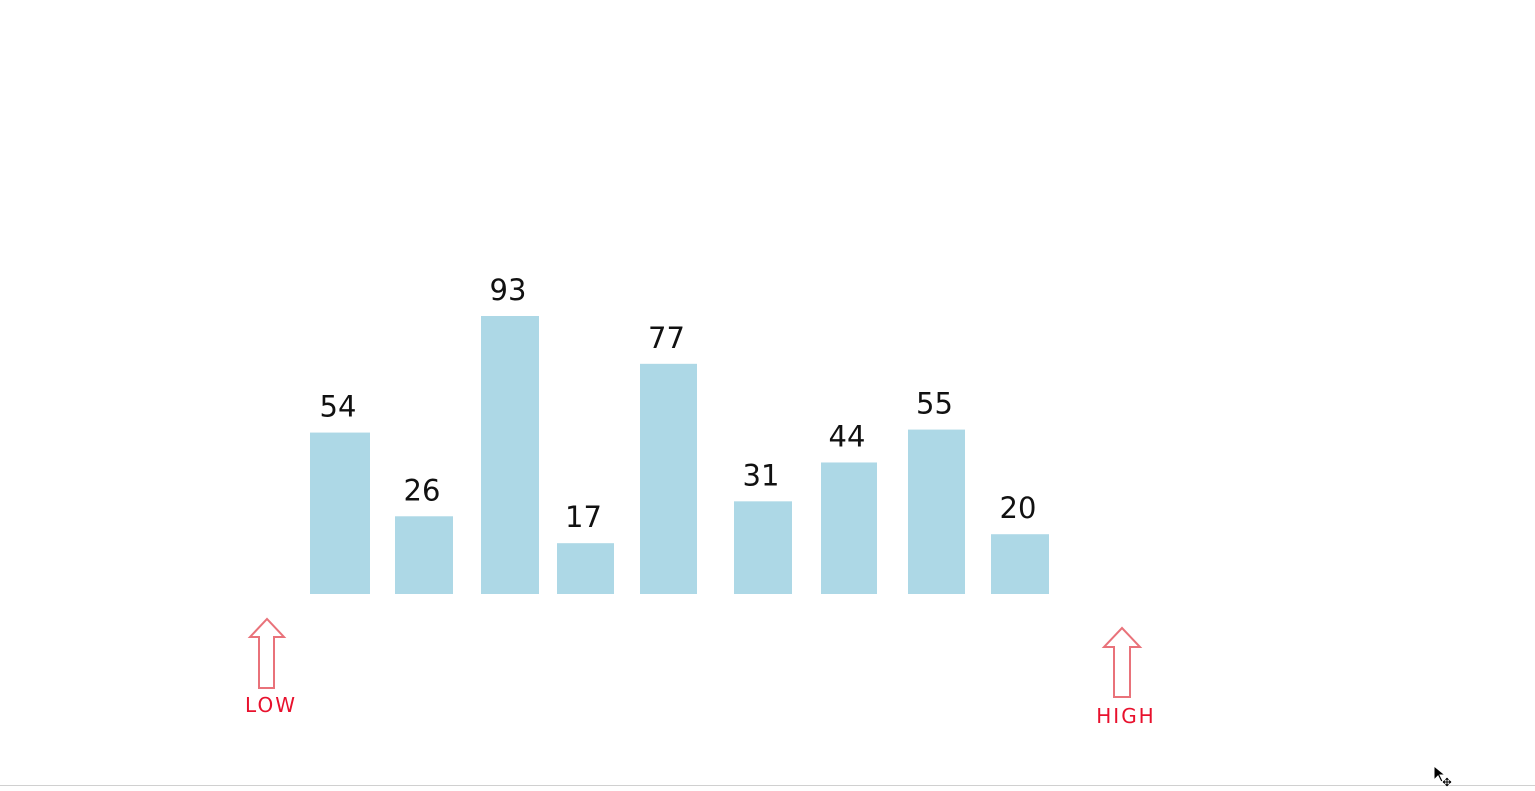  What do you see at coordinates (271, 705) in the screenshot?
I see `low-pointer-label: LOW` at bounding box center [271, 705].